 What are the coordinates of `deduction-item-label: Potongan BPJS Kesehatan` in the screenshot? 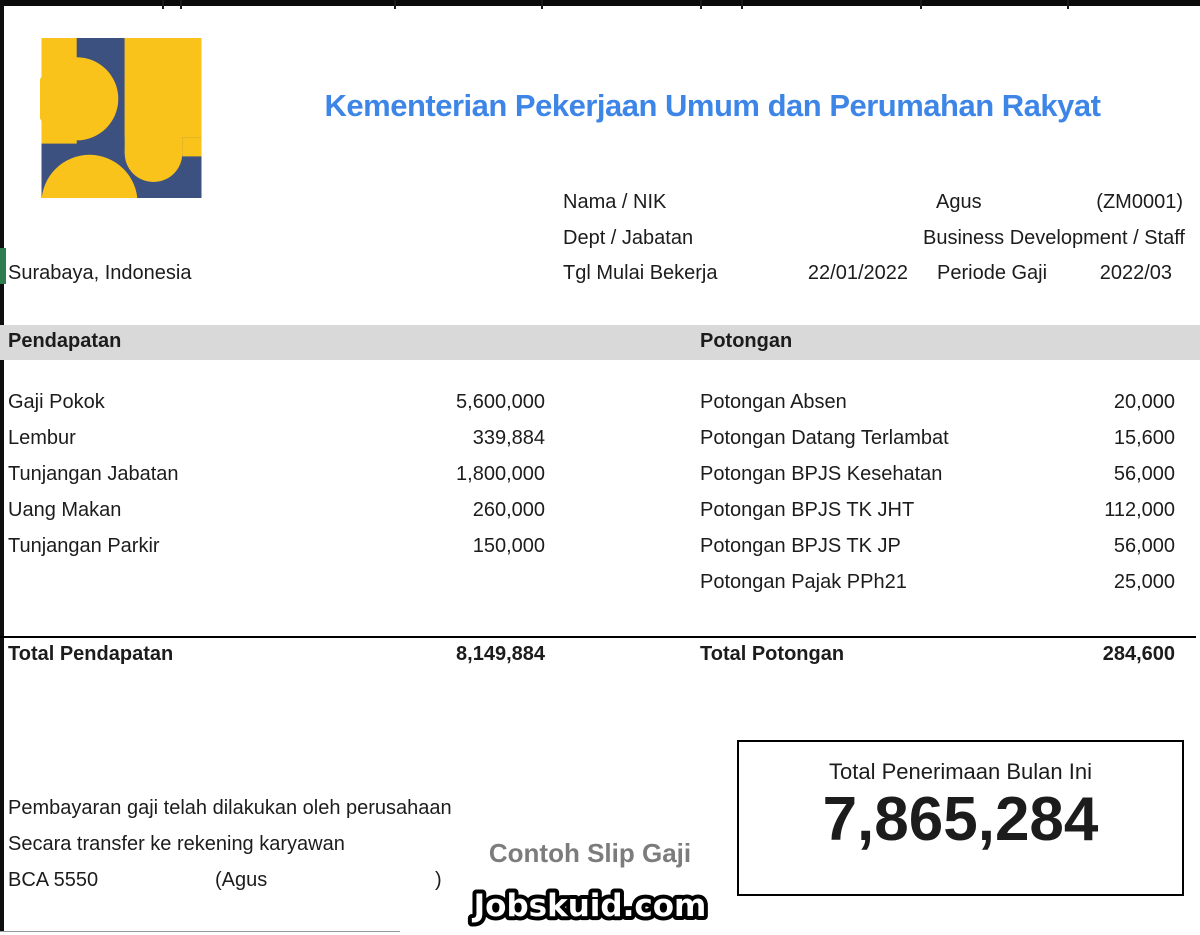 It's located at (821, 474).